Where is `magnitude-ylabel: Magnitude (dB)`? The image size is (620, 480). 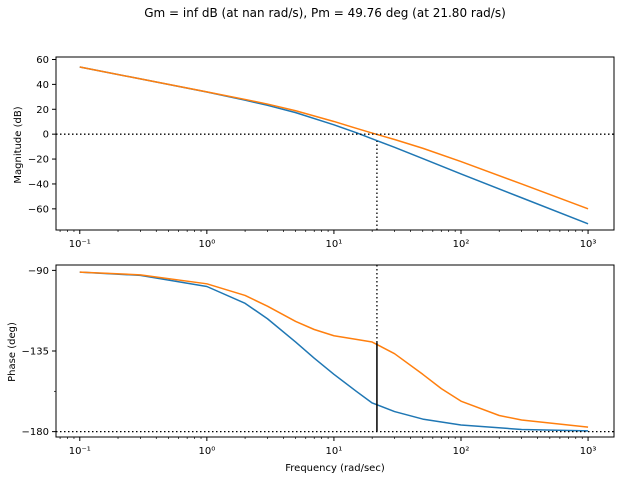 magnitude-ylabel: Magnitude (dB) is located at coordinates (18, 144).